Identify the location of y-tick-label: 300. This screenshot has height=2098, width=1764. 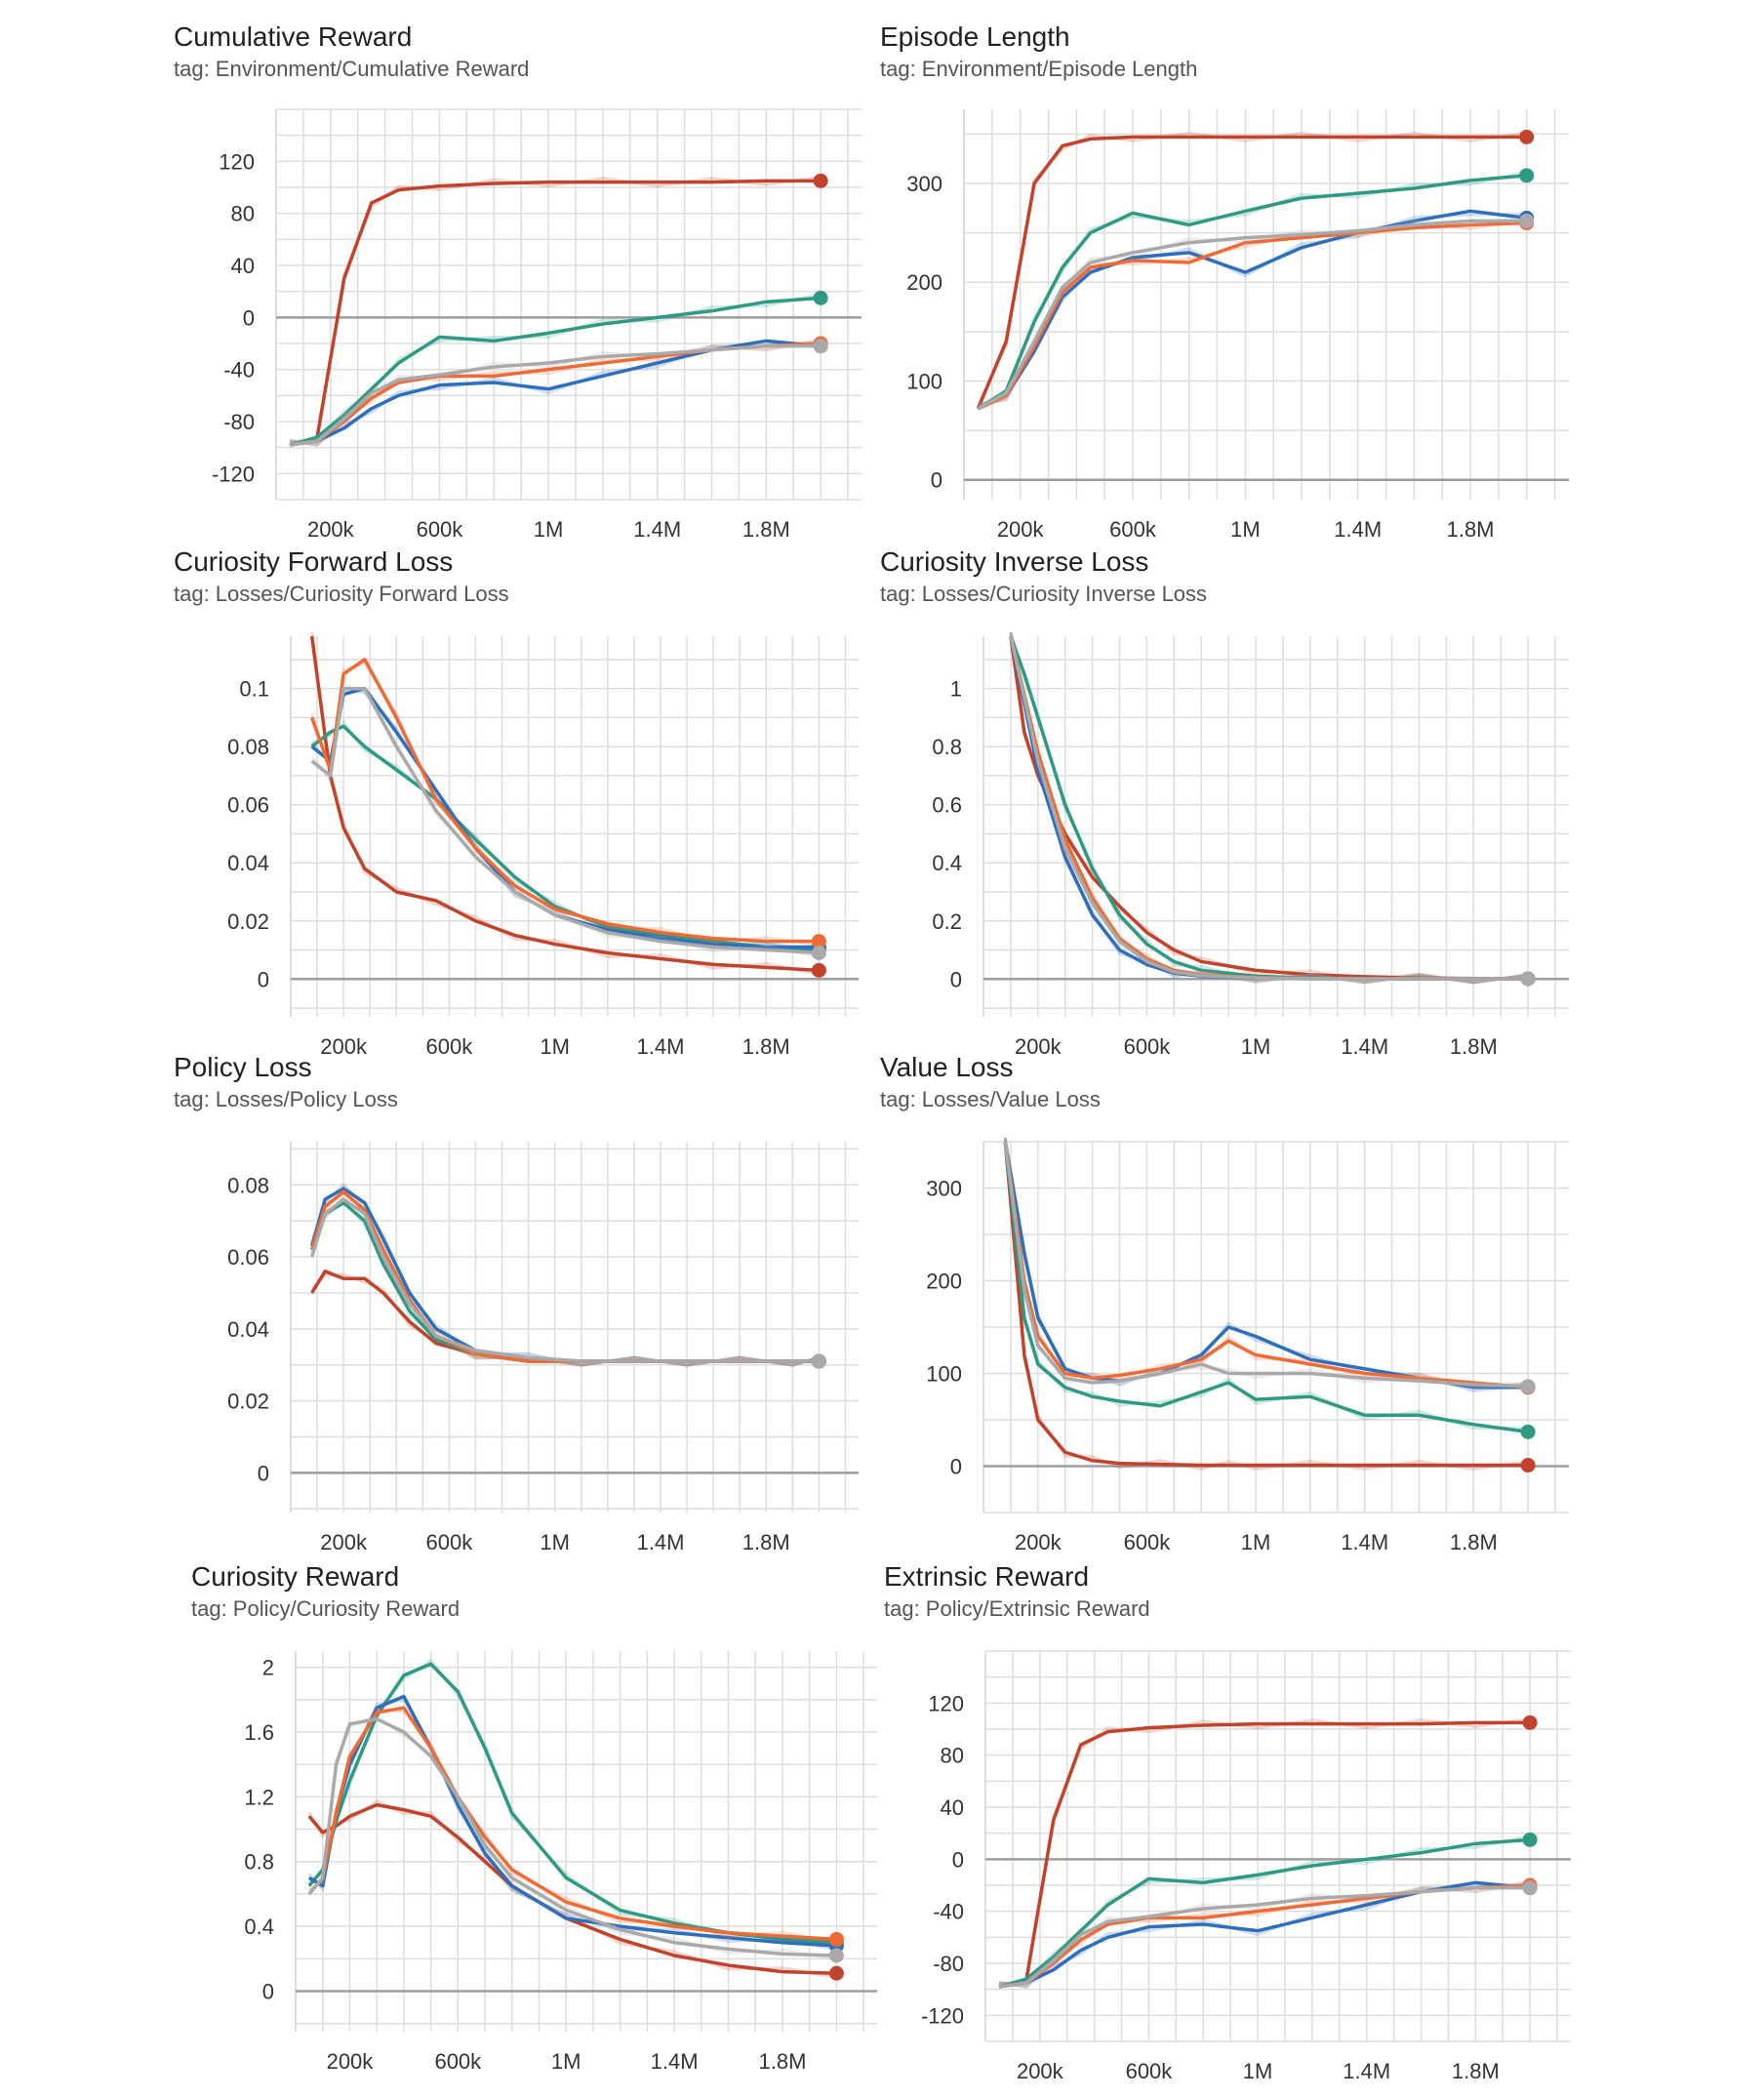
(944, 1189).